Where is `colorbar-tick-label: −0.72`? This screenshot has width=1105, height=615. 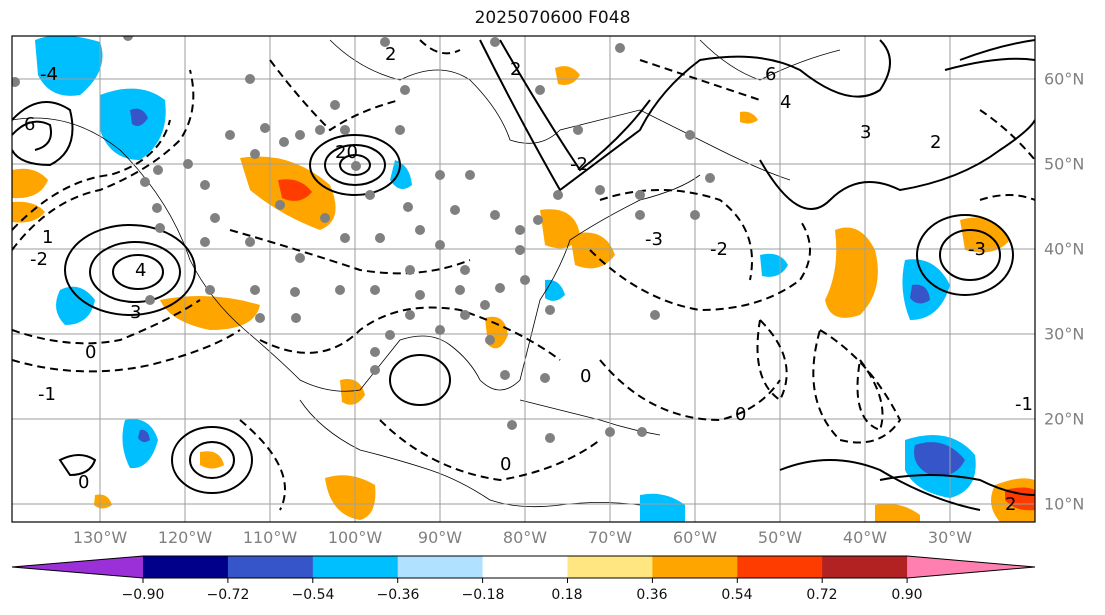 colorbar-tick-label: −0.72 is located at coordinates (228, 595).